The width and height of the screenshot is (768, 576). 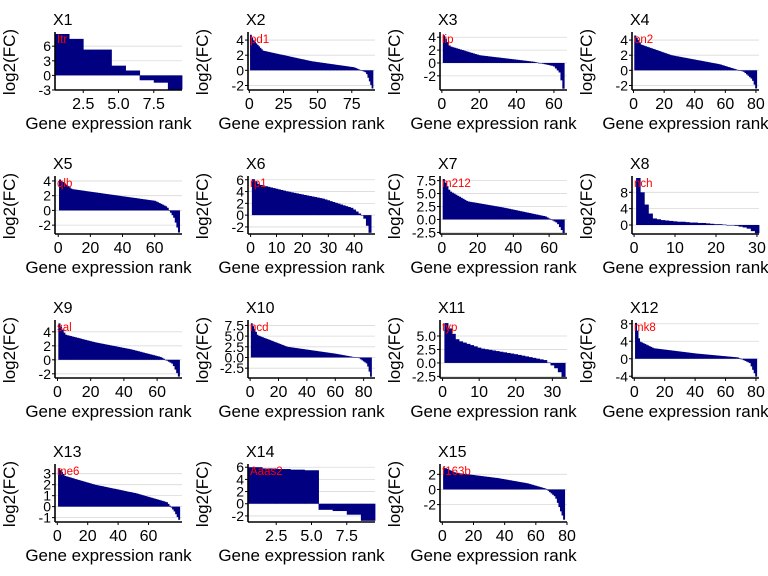 What do you see at coordinates (665, 392) in the screenshot?
I see `x-tick-label: 20` at bounding box center [665, 392].